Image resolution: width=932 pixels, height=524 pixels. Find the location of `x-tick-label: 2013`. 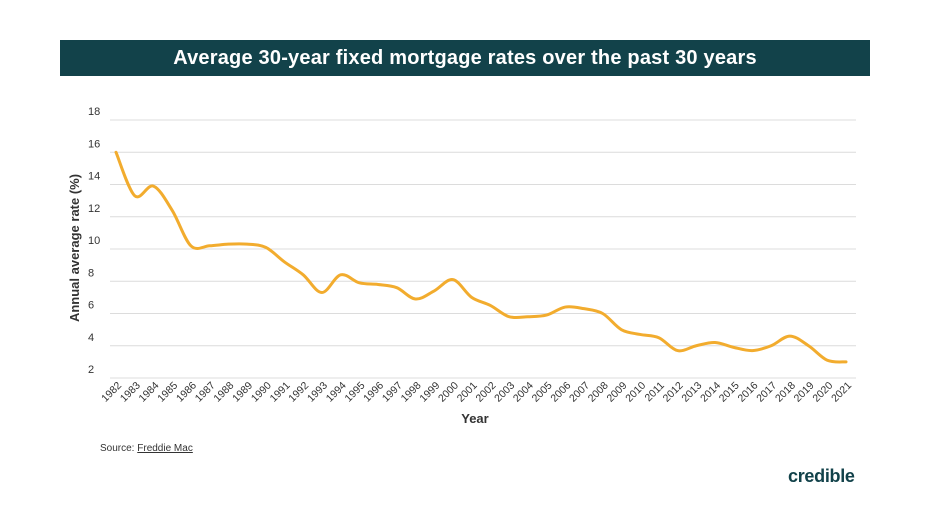

x-tick-label: 2013 is located at coordinates (691, 392).